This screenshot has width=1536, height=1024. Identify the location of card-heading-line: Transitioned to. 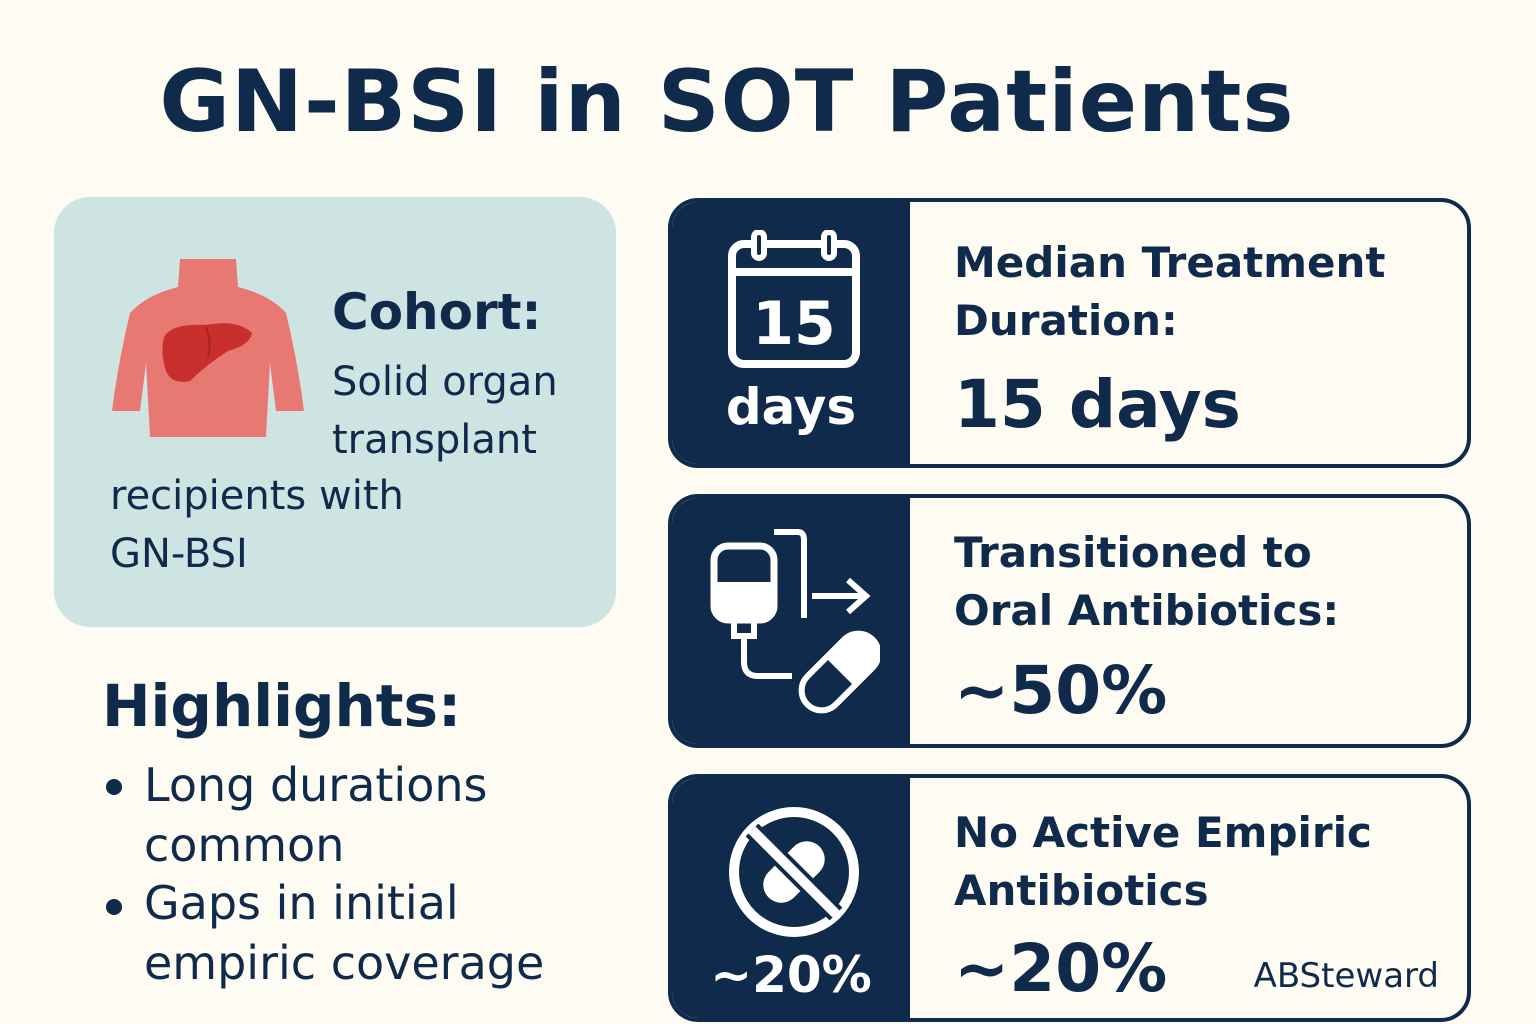
(1133, 552).